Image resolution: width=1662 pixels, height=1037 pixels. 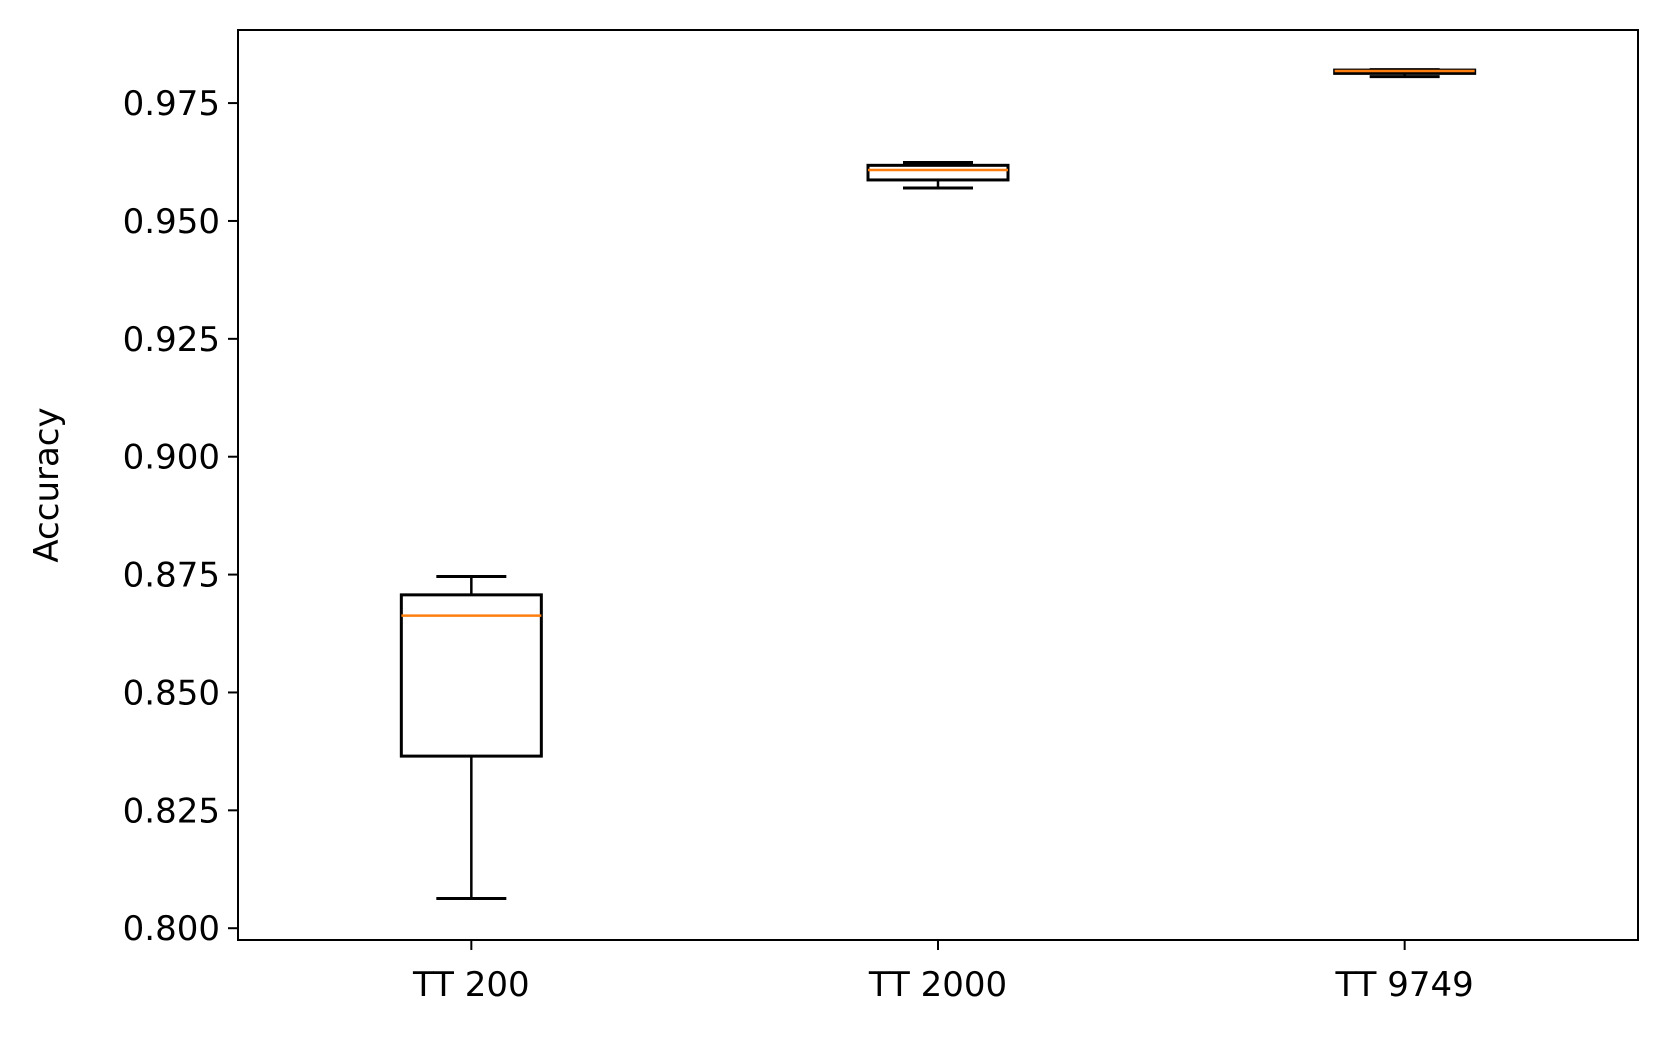 I want to click on y-tick-label: 0.925, so click(x=171, y=340).